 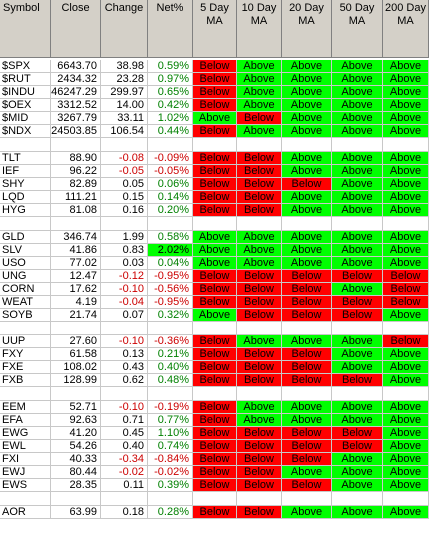 I want to click on symbol-cell: CORN, so click(x=25, y=289).